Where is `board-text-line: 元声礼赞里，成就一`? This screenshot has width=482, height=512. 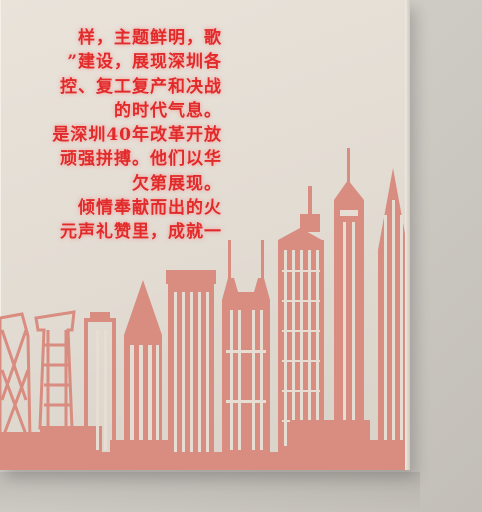
board-text-line: 元声礼赞里，成就一 is located at coordinates (141, 232).